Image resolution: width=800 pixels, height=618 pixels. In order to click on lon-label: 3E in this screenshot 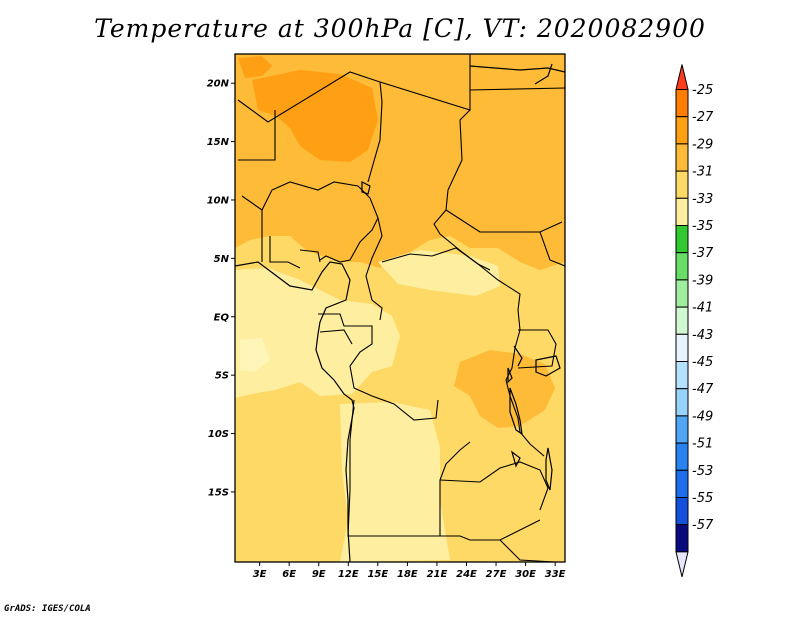, I will do `click(260, 574)`.